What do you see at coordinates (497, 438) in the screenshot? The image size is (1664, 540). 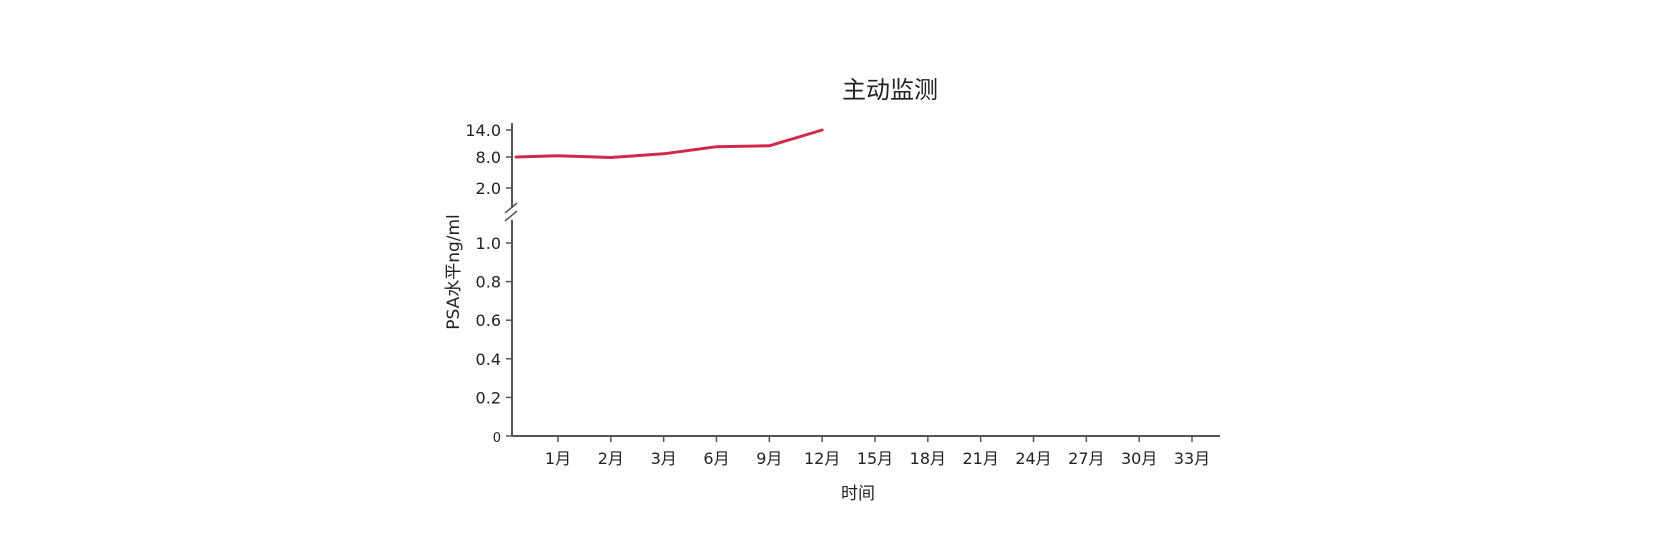 I see `y-tick-label: 0` at bounding box center [497, 438].